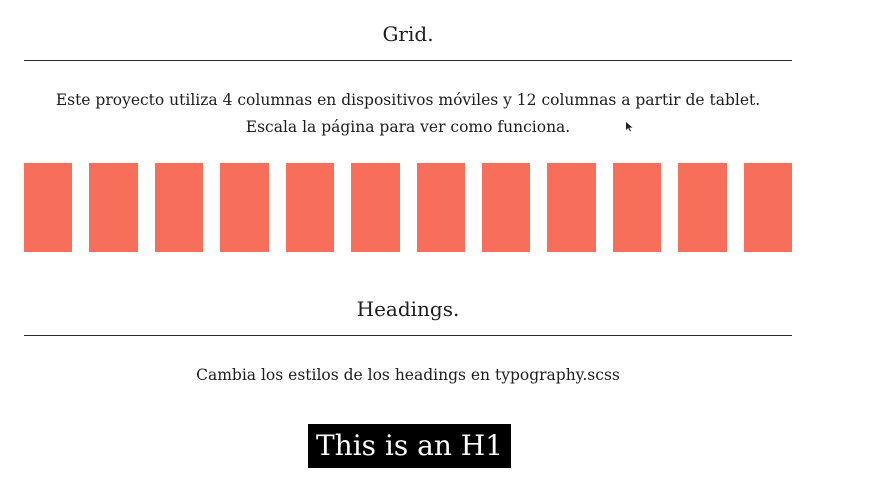 The width and height of the screenshot is (870, 484). Describe the element at coordinates (410, 446) in the screenshot. I see `h1-sample-heading: This is an H1` at that location.